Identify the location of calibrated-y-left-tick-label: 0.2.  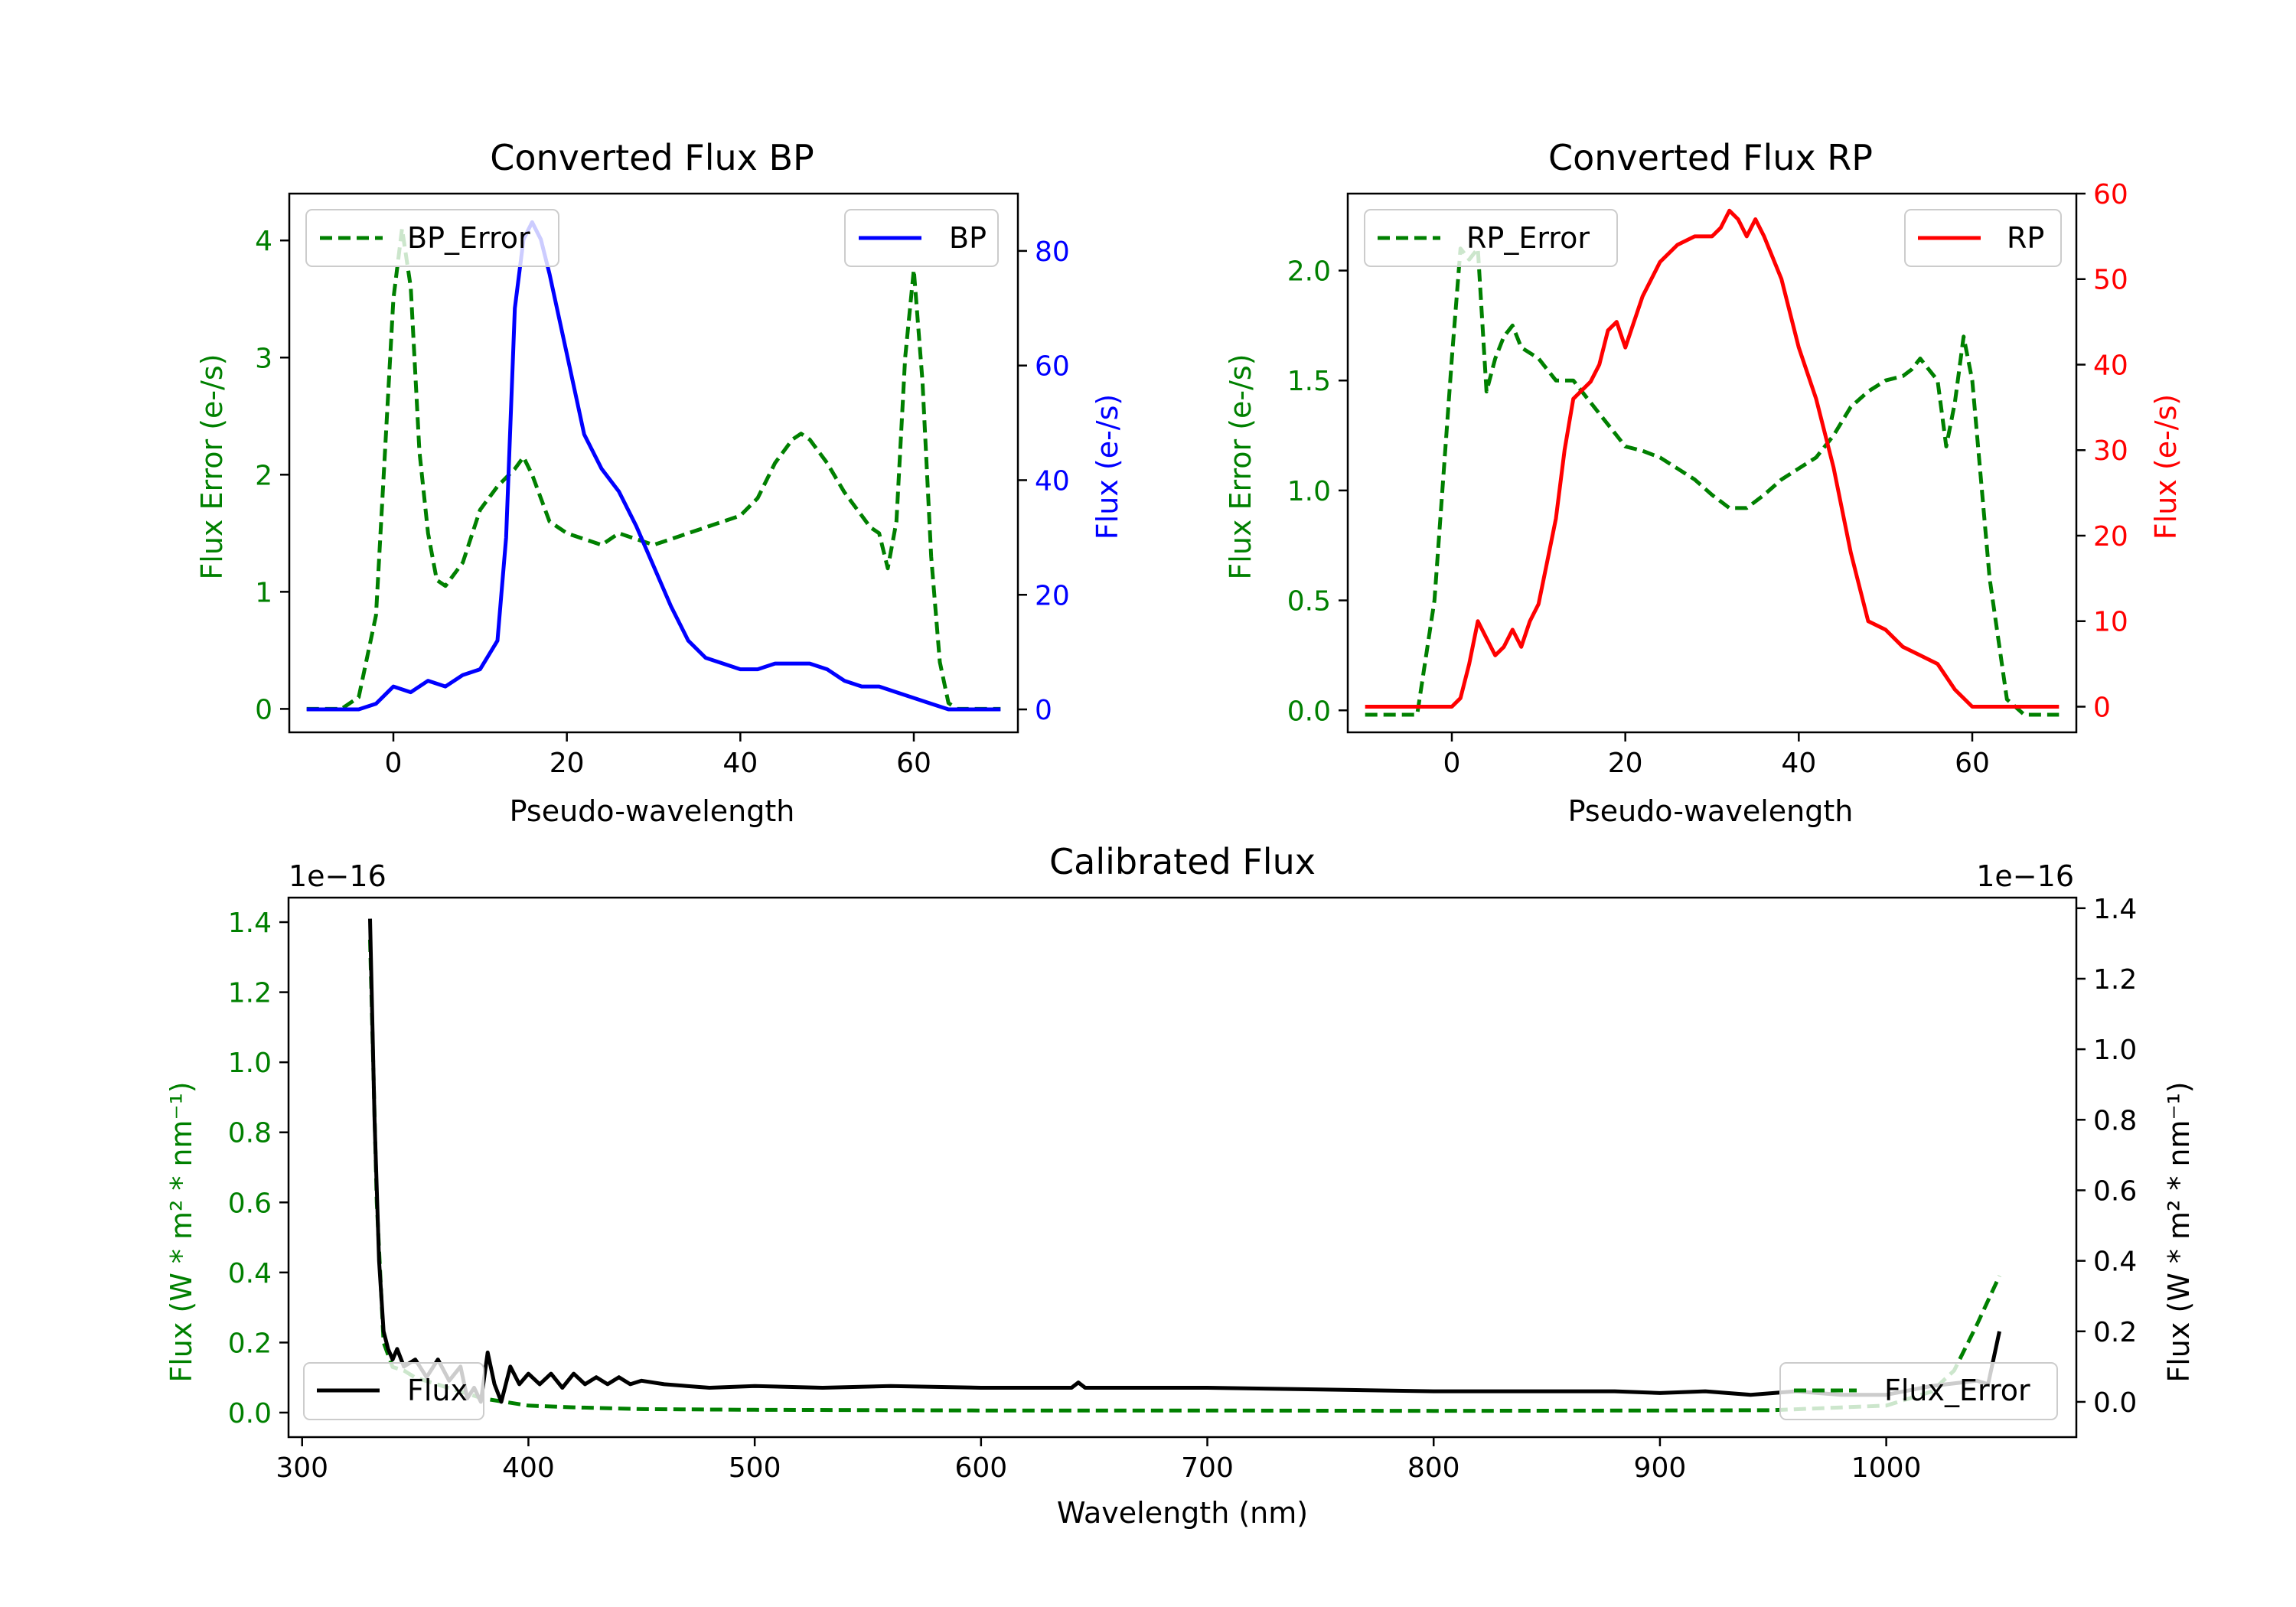
(250, 1343).